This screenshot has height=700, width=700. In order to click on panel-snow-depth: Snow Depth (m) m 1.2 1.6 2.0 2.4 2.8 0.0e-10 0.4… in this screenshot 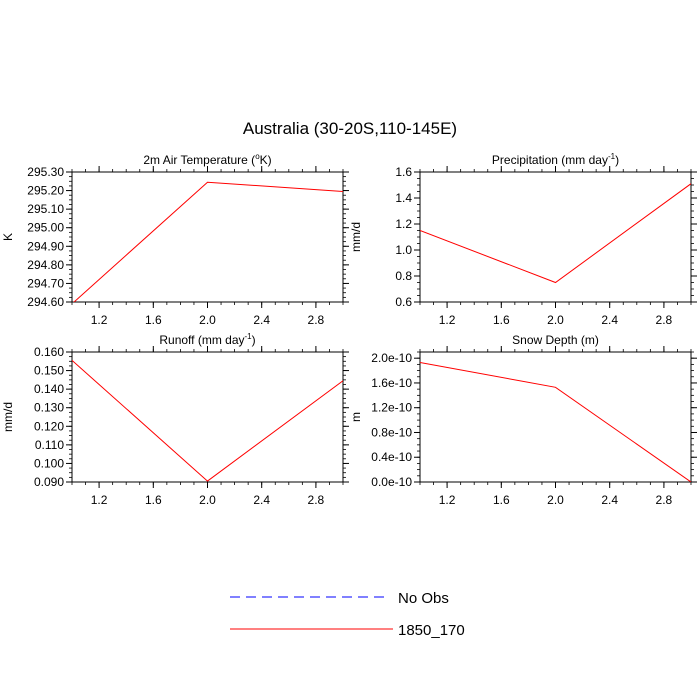, I will do `click(523, 420)`.